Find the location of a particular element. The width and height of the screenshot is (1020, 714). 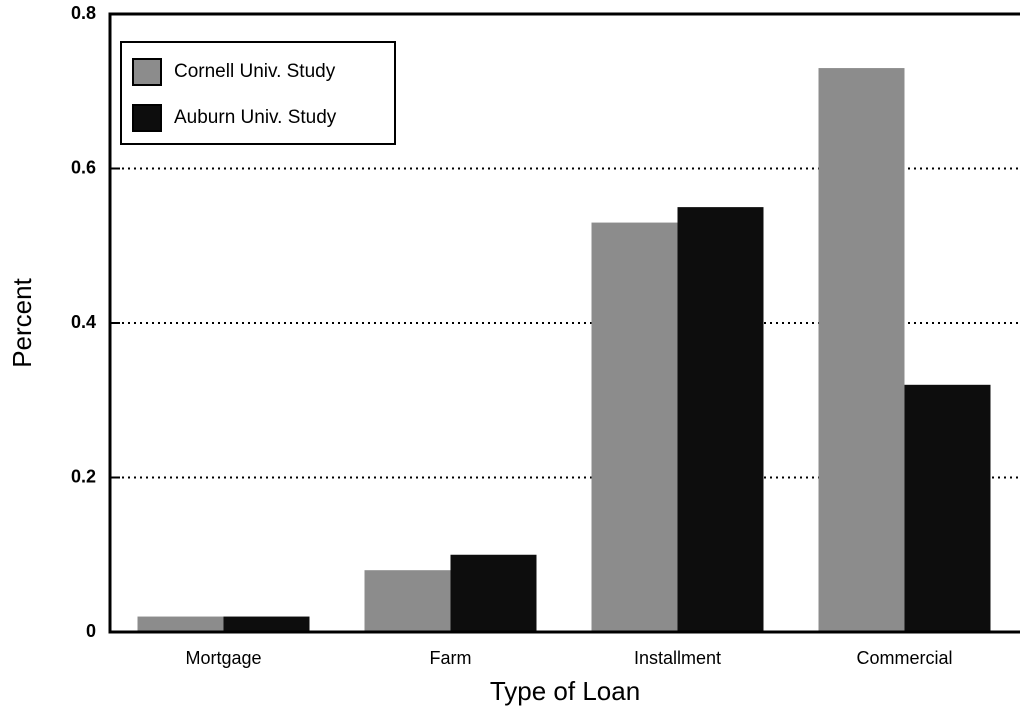

x-tick-label: Installment is located at coordinates (677, 658).